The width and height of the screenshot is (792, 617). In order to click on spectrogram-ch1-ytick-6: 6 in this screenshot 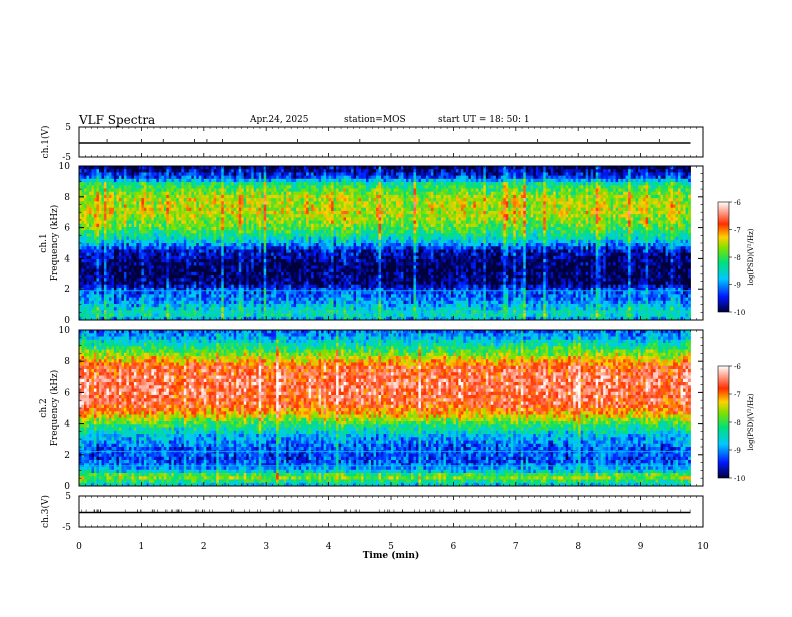, I will do `click(67, 229)`.